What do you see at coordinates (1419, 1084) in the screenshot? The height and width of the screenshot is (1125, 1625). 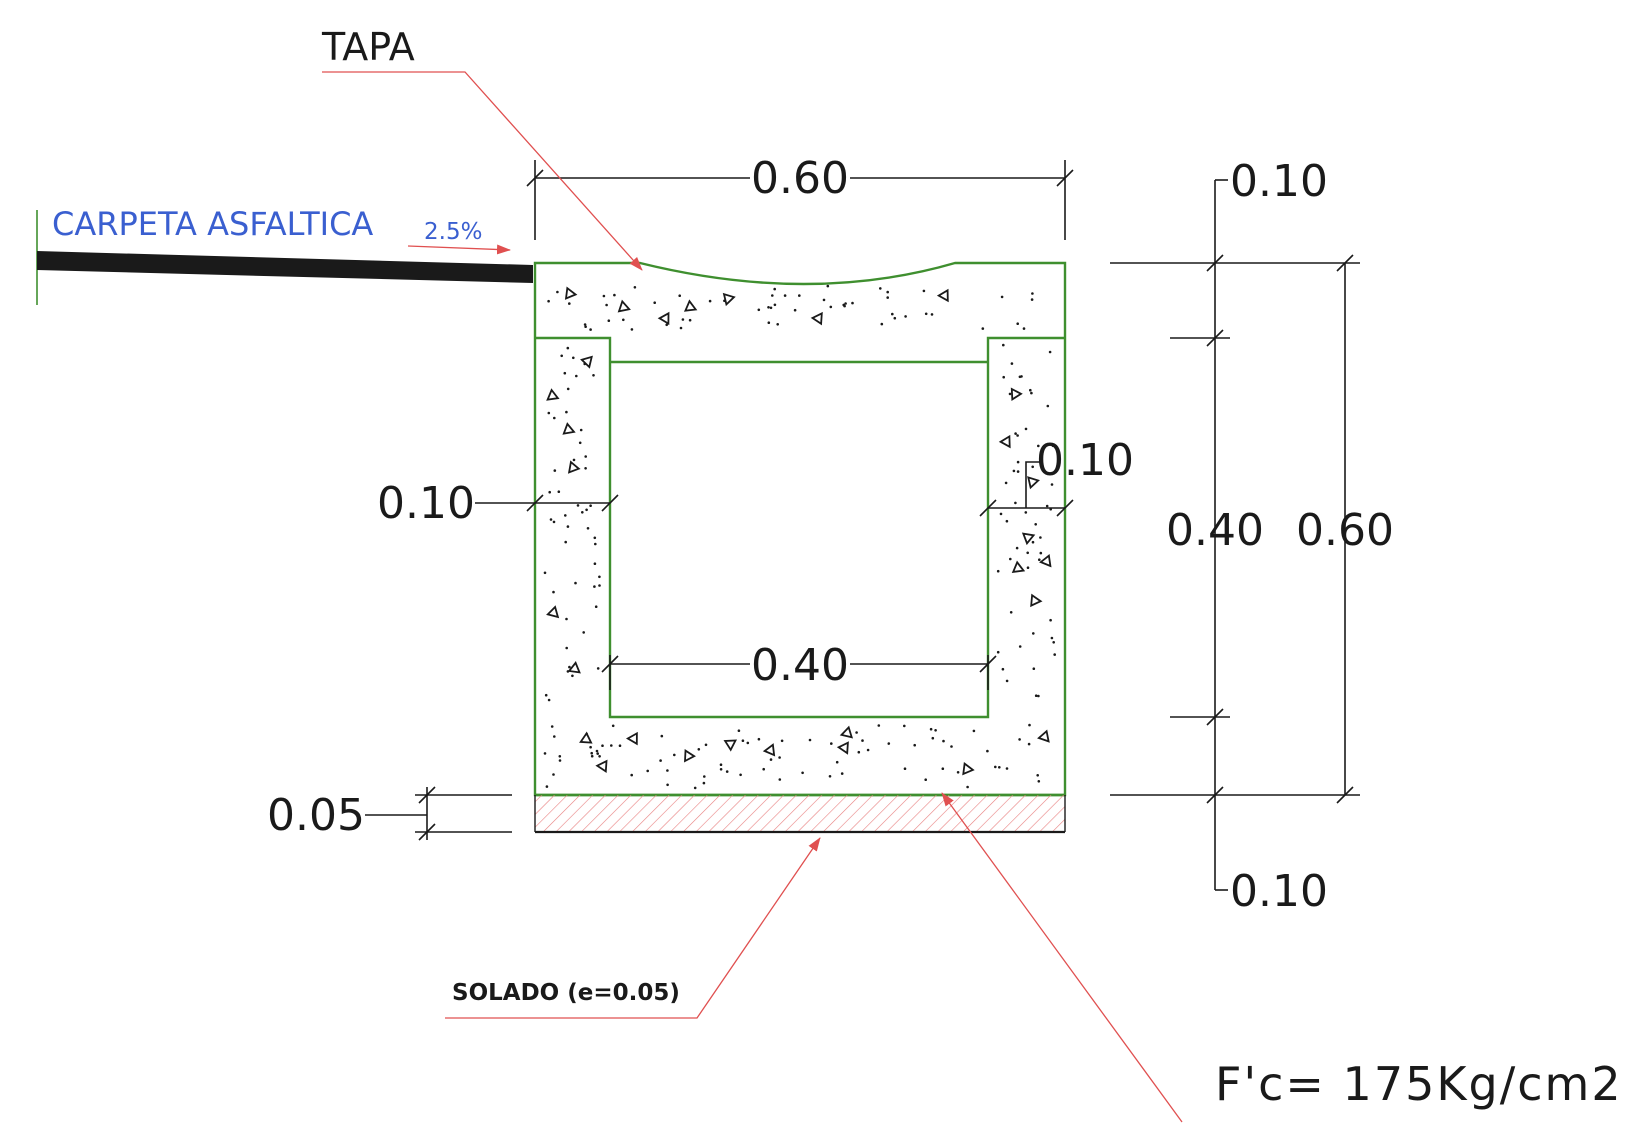 I see `fc-label: F'c= 175Kg/cm2` at bounding box center [1419, 1084].